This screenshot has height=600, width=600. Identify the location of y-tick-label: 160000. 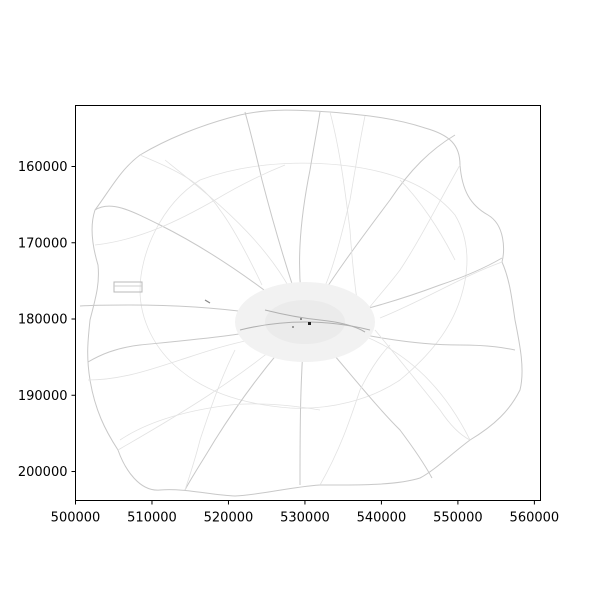
(43, 167).